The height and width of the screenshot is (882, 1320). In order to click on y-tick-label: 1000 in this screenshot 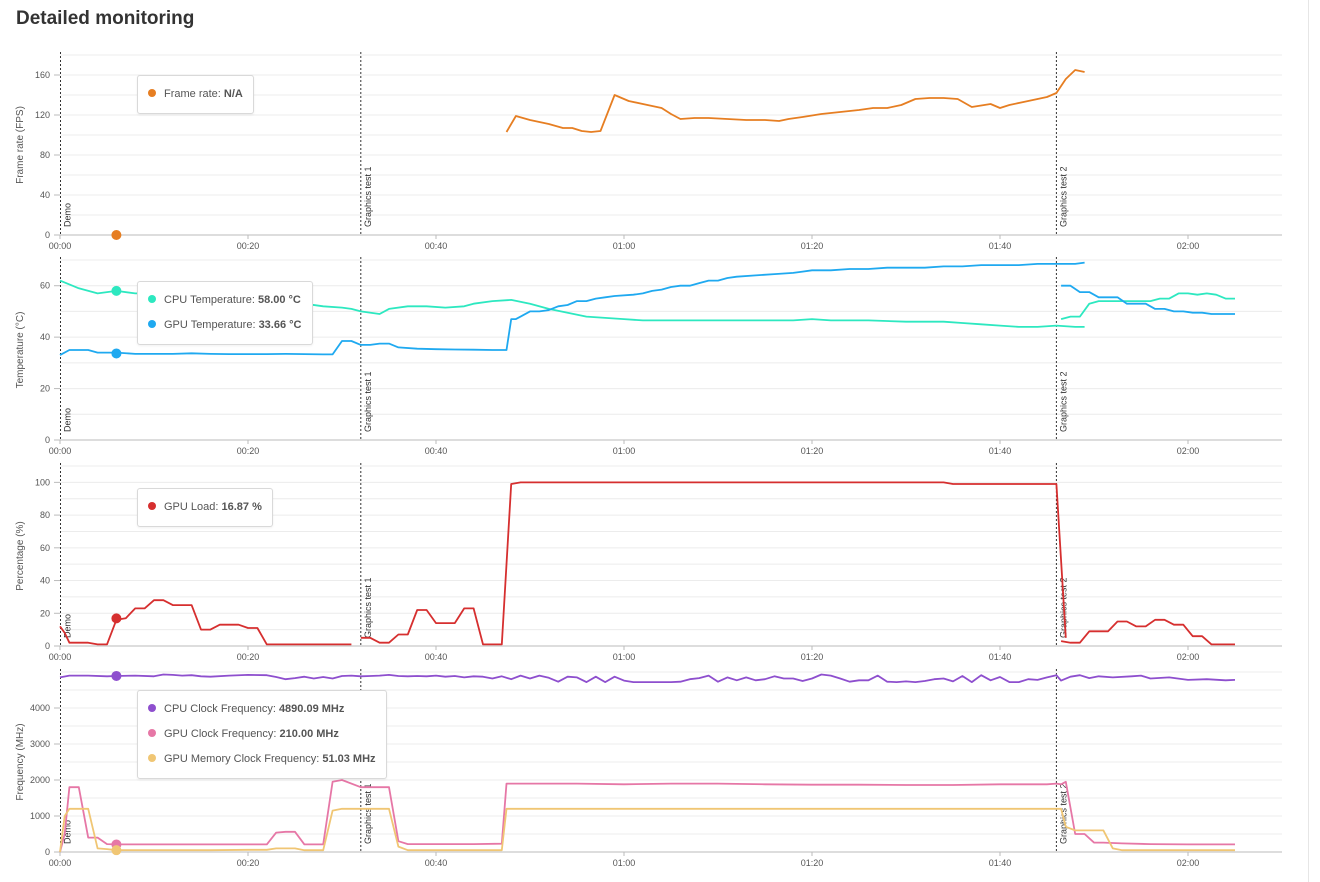, I will do `click(40, 816)`.